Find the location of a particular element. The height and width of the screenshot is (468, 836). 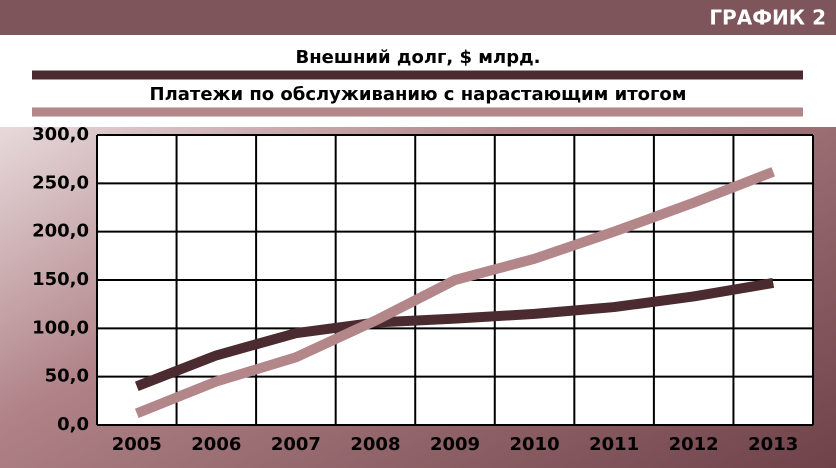

x-tick-label: 2009 is located at coordinates (455, 444).